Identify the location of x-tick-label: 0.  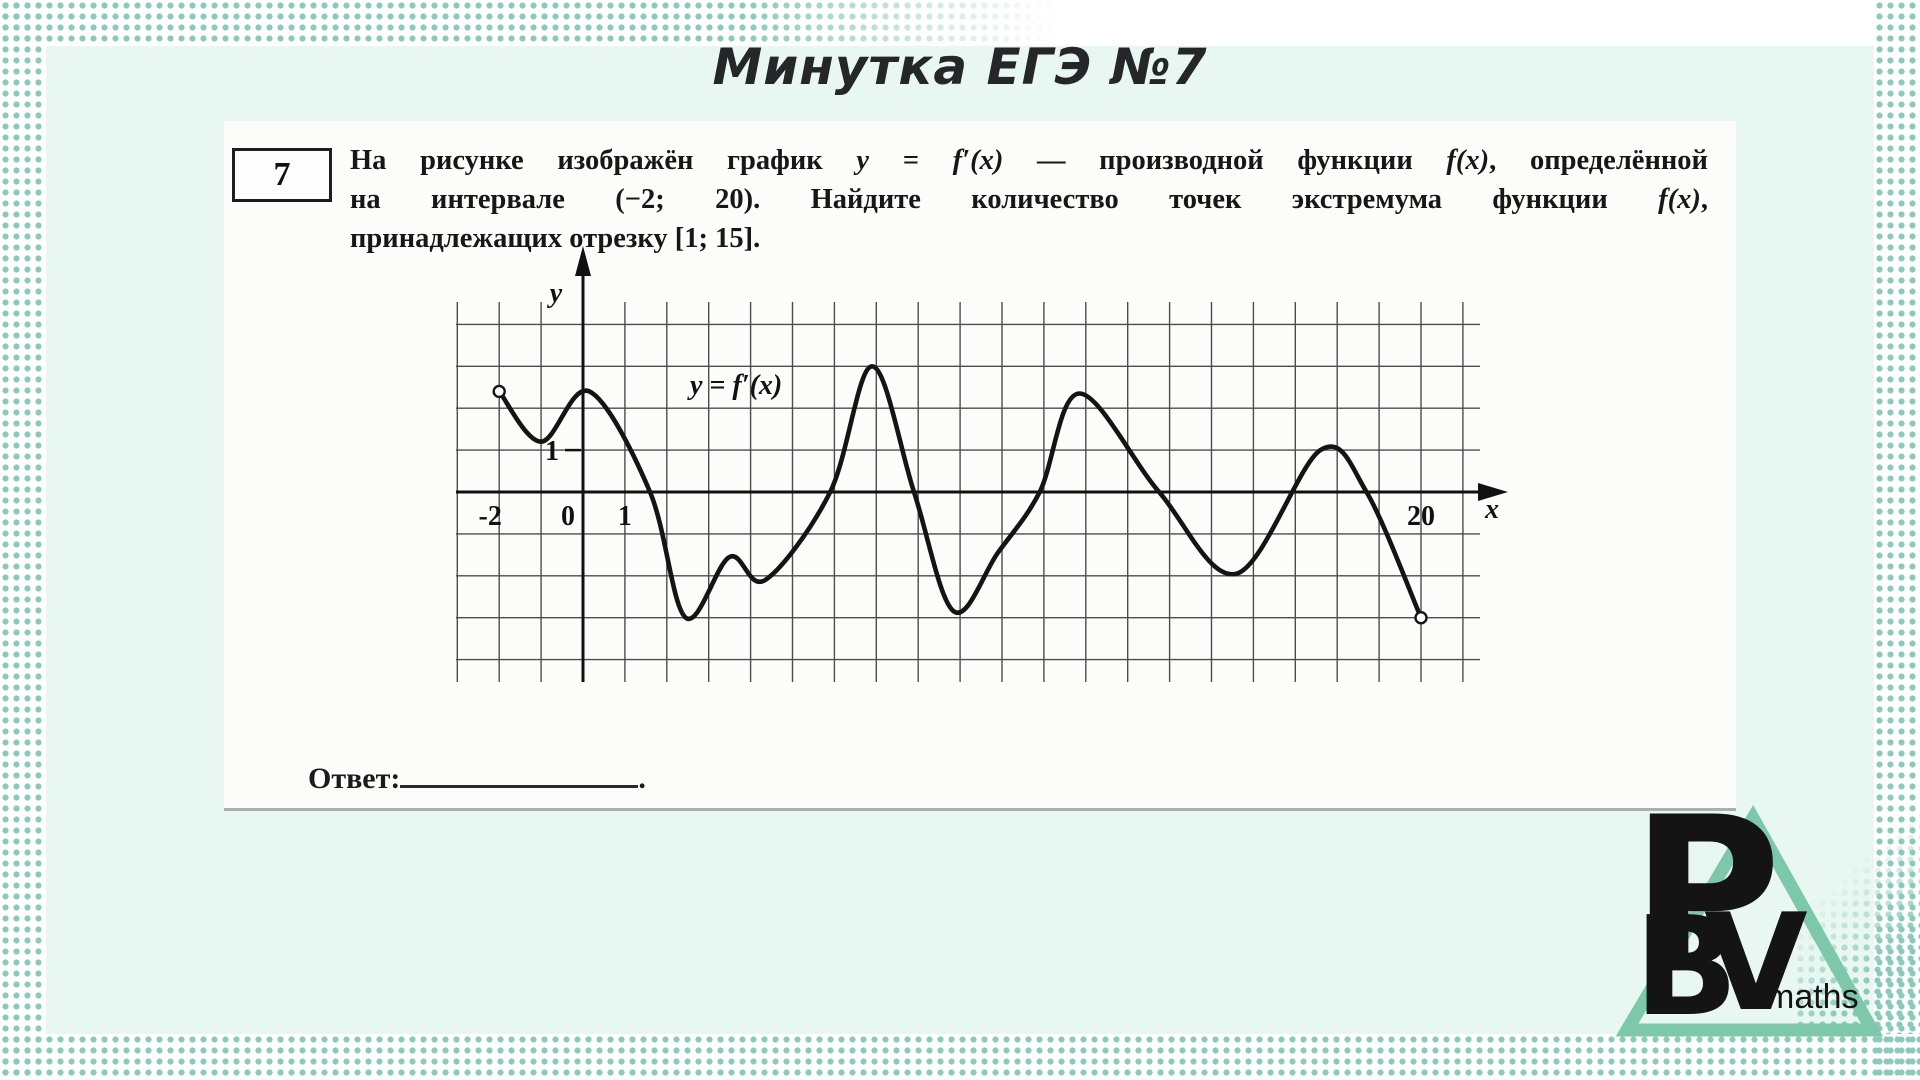
(568, 516).